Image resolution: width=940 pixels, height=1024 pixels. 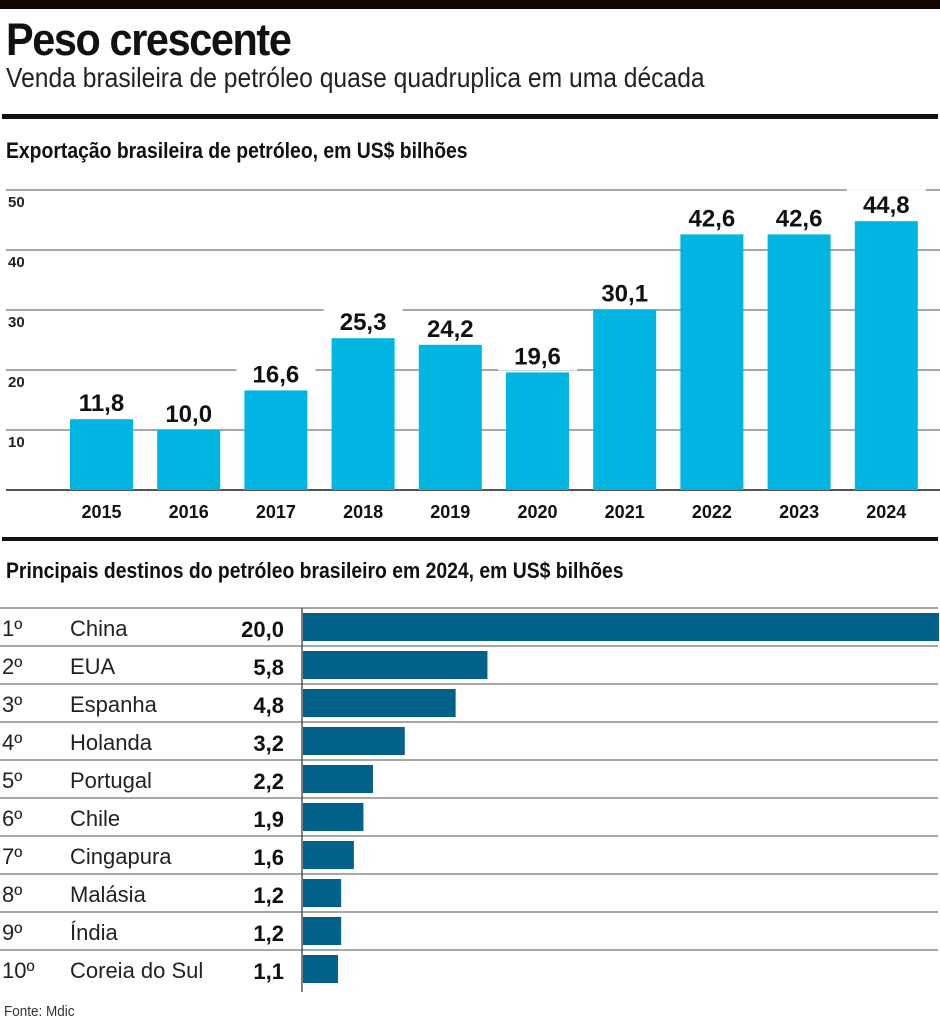 I want to click on x-tick-label: 2016, so click(x=189, y=512).